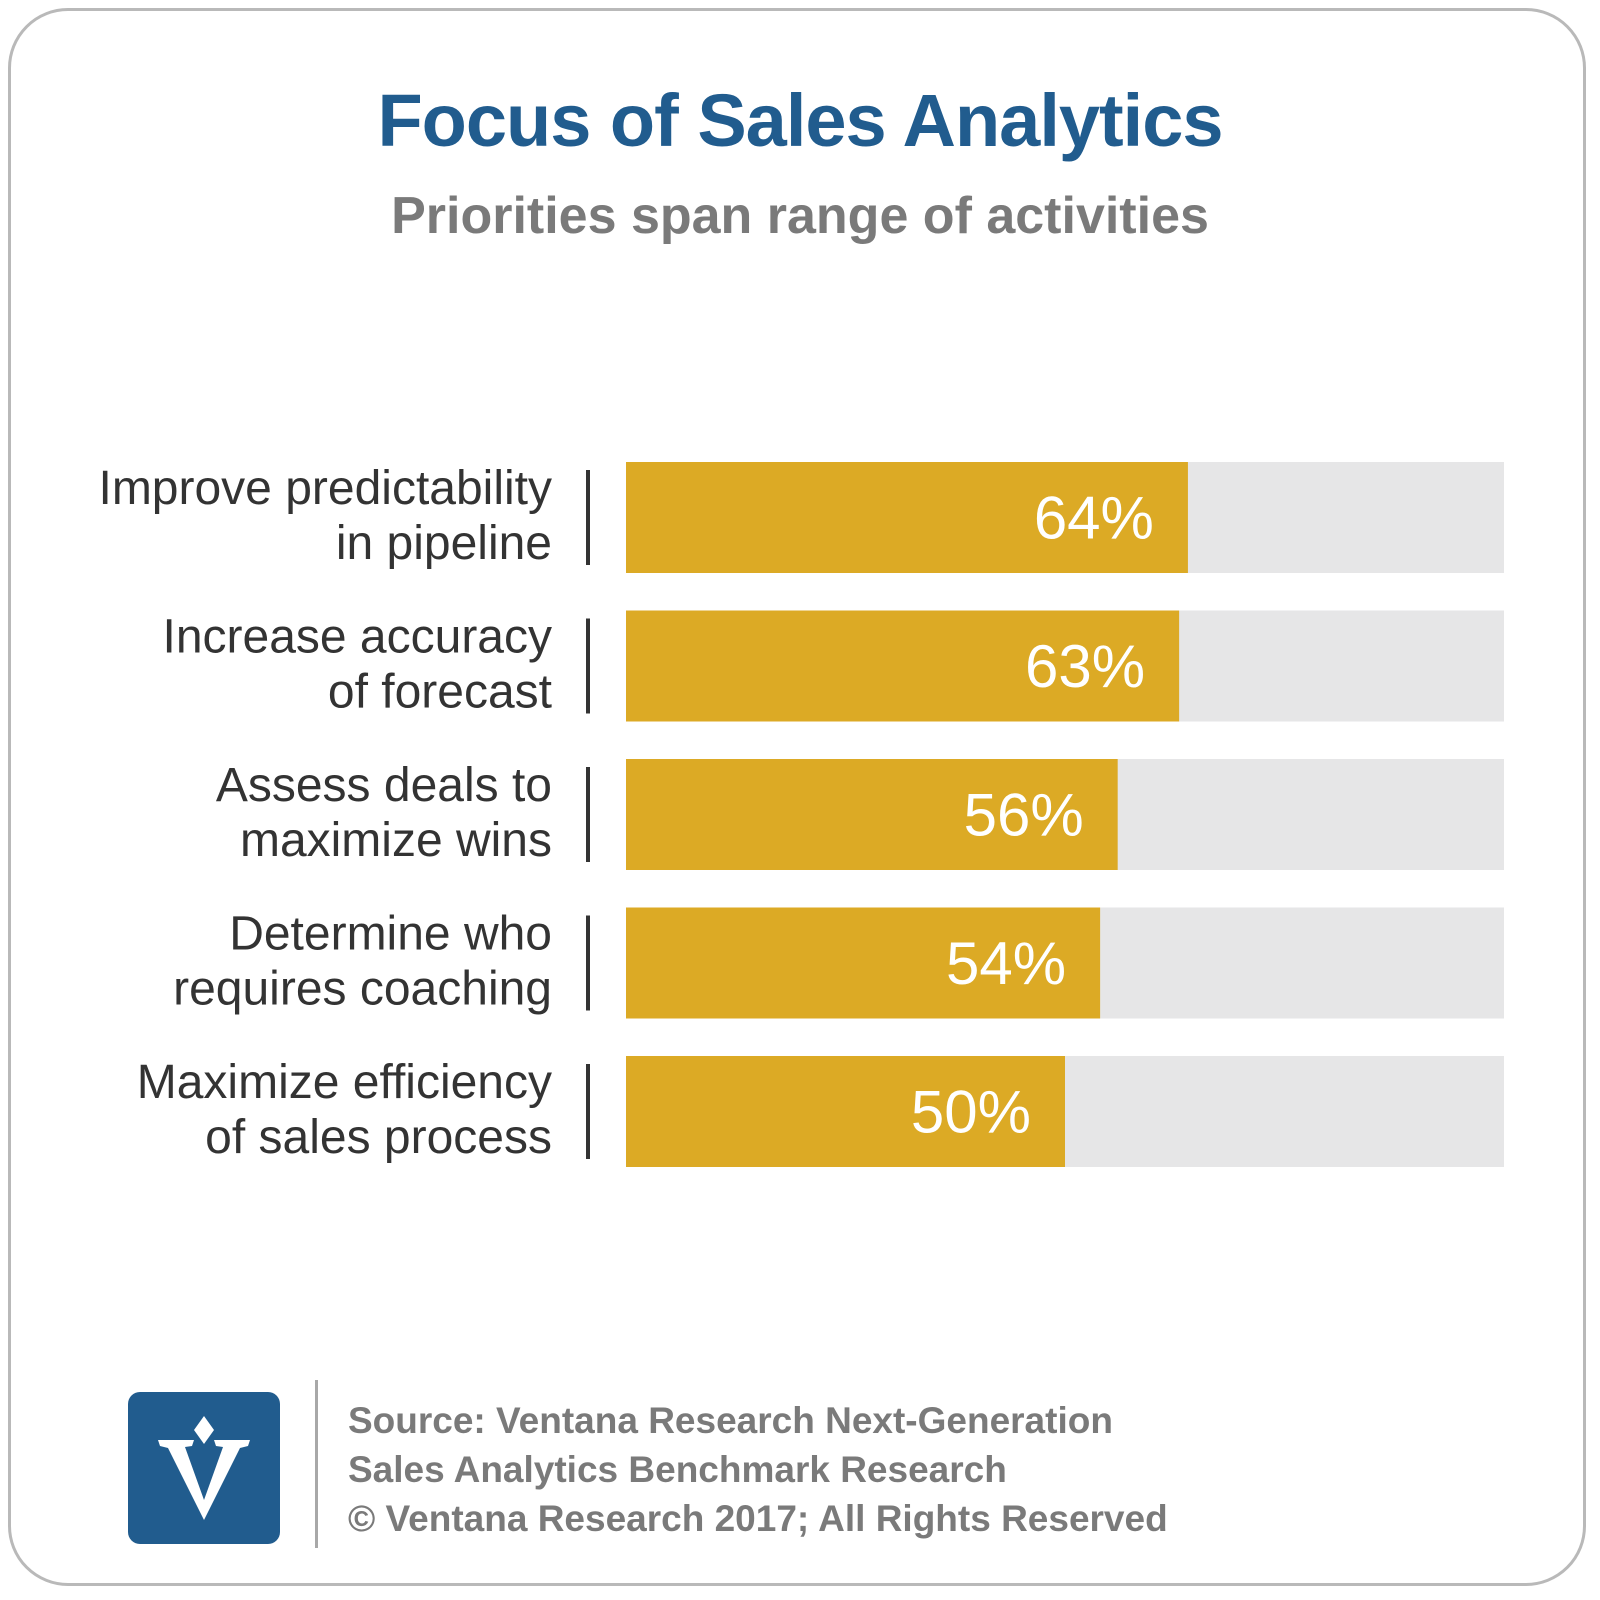  I want to click on category-label: in pipeline, so click(444, 543).